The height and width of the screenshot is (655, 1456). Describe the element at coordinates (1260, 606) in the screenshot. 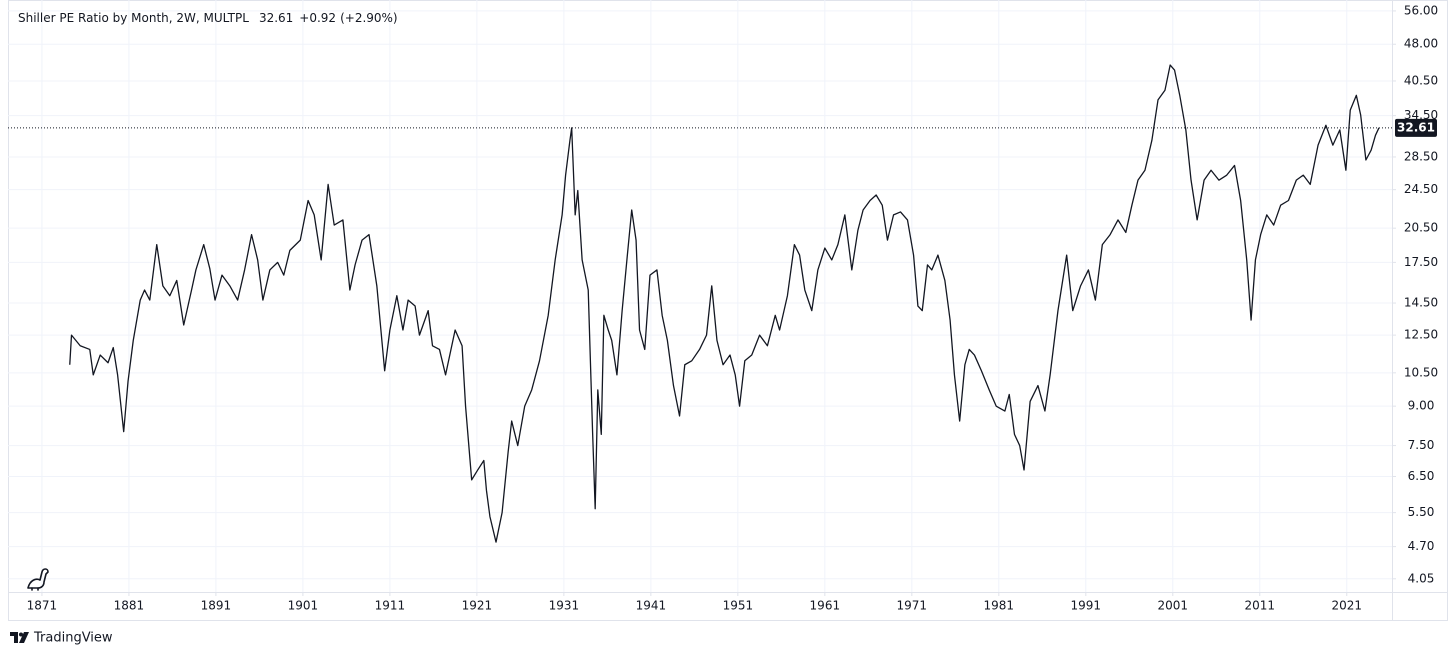

I see `x-tick-label: 2011` at that location.